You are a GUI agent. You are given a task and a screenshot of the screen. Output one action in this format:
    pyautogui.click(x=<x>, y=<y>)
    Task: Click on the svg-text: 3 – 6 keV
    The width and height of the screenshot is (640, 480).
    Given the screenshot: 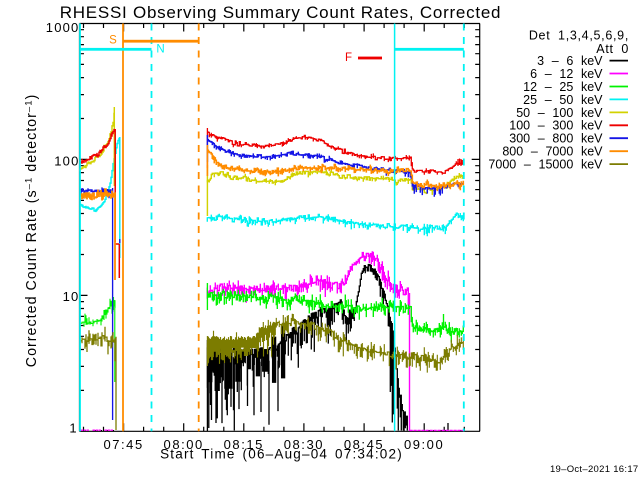 What is the action you would take?
    pyautogui.click(x=570, y=61)
    